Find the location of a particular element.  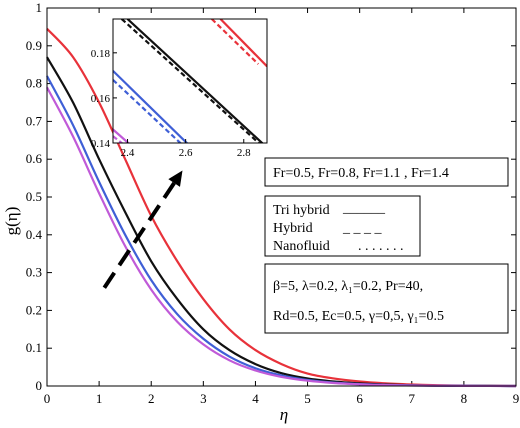

inset-y-tick-label: 0.16 is located at coordinates (101, 99).